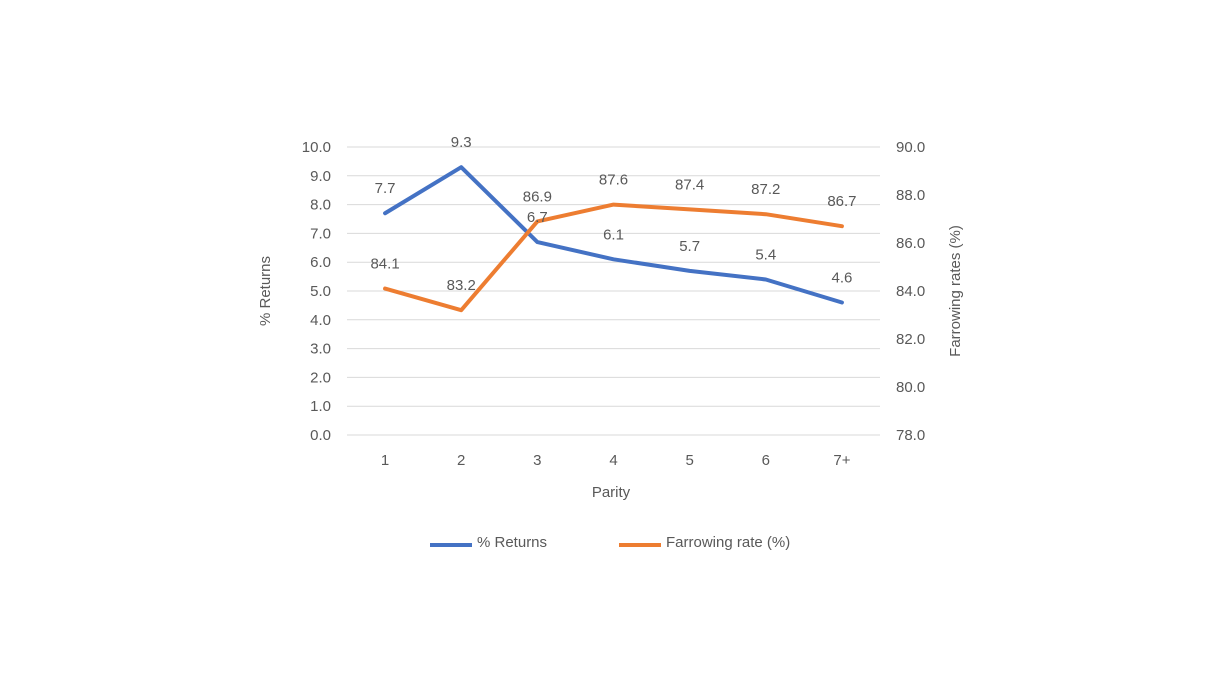 The image size is (1230, 692). I want to click on right-tick-label: 88.0, so click(910, 195).